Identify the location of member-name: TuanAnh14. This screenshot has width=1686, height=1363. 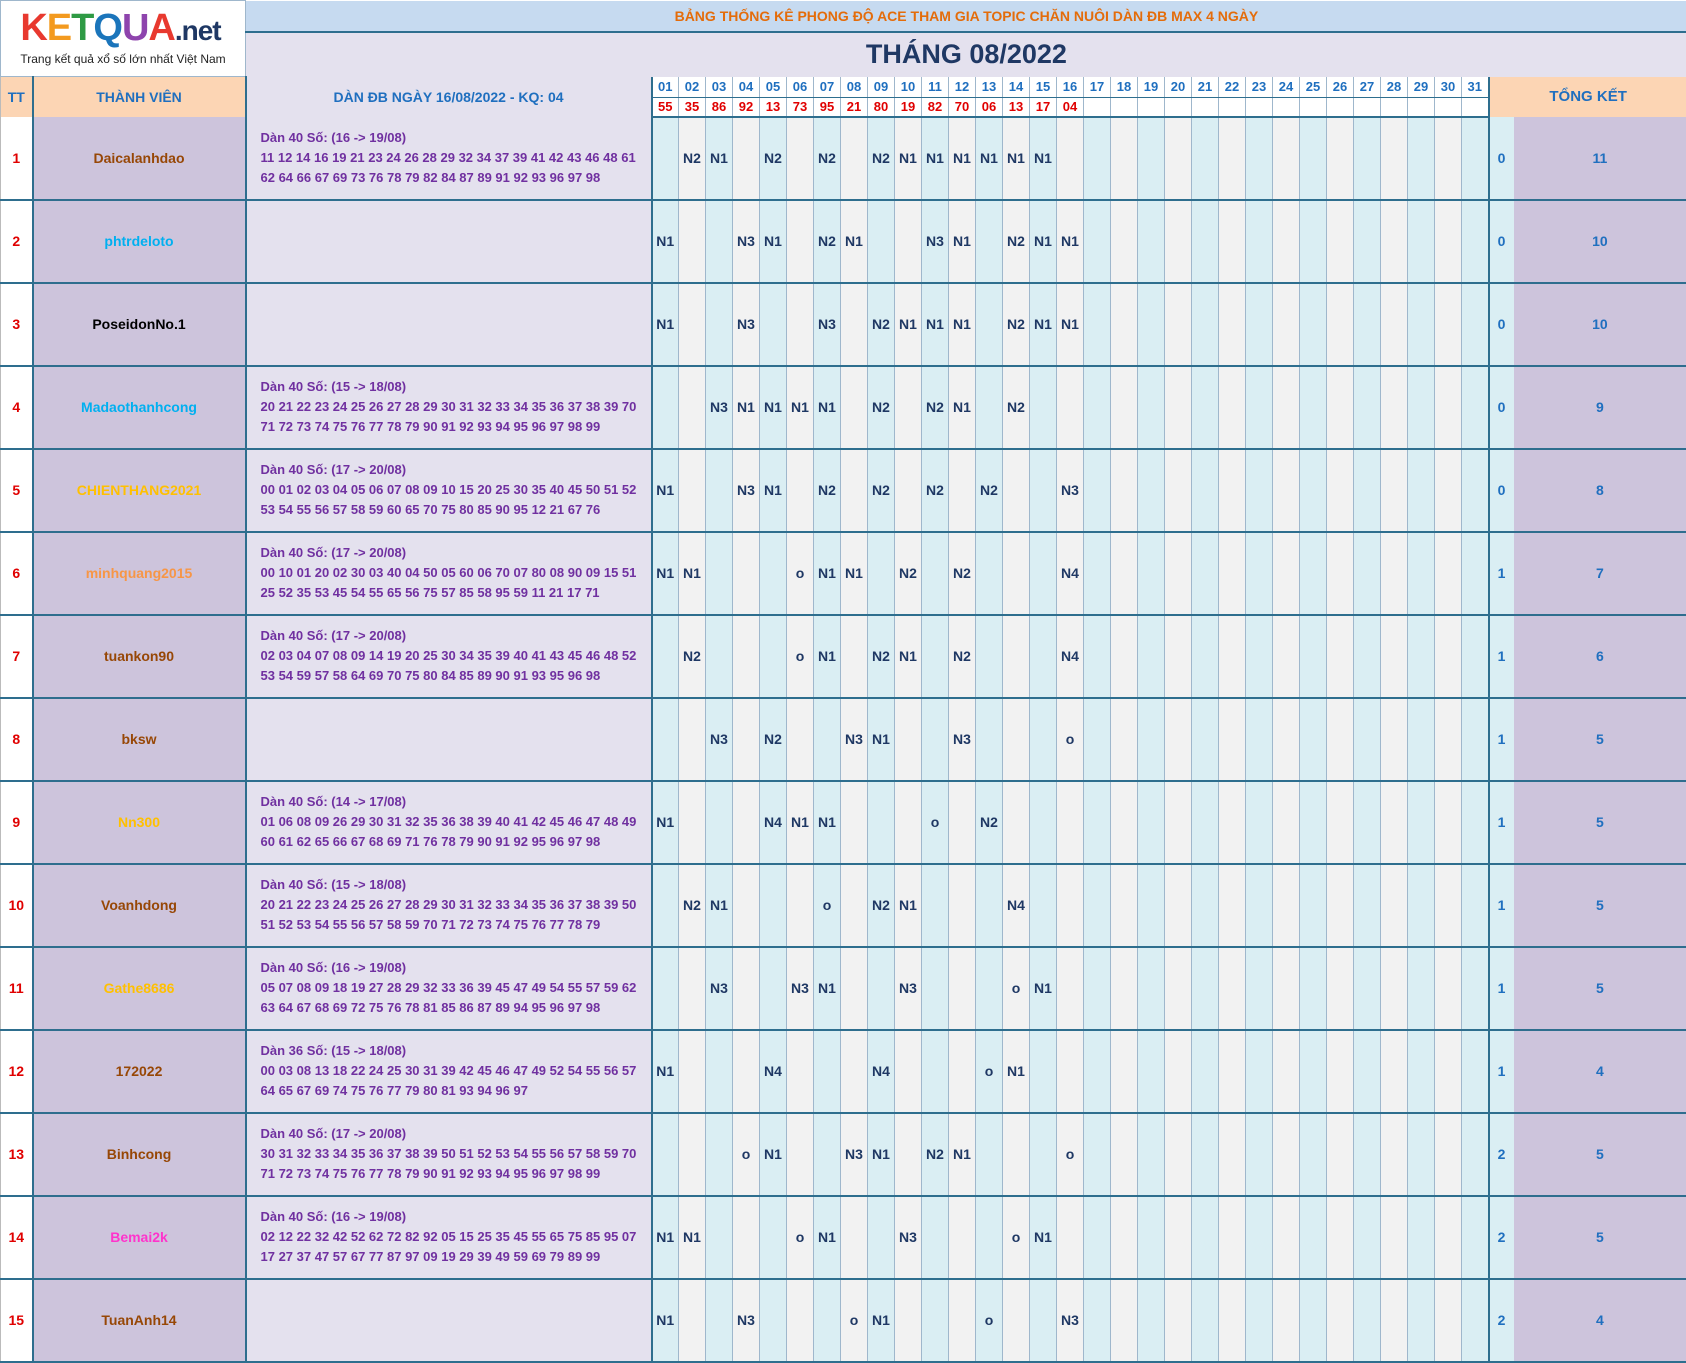
(139, 1320).